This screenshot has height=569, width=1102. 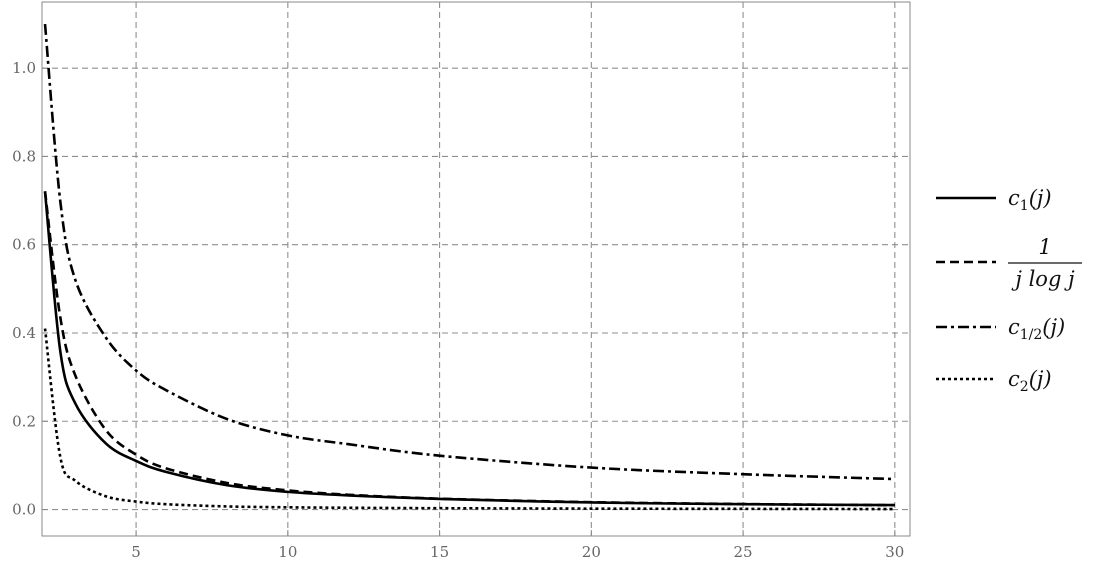 What do you see at coordinates (24, 333) in the screenshot?
I see `y-tick-label: 0.4` at bounding box center [24, 333].